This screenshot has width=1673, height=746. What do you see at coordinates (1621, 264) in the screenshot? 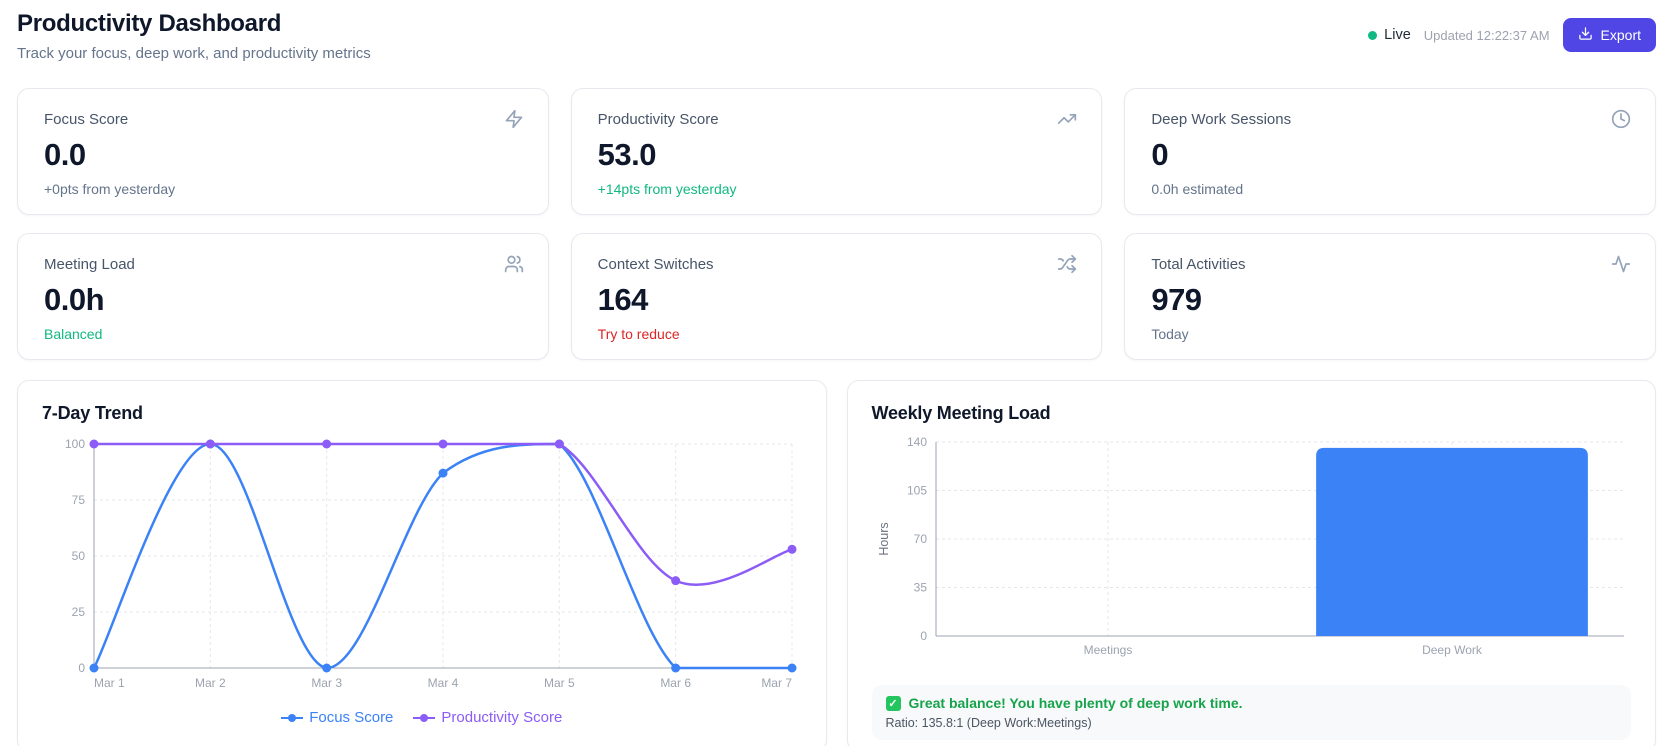
I see `activity-icon` at bounding box center [1621, 264].